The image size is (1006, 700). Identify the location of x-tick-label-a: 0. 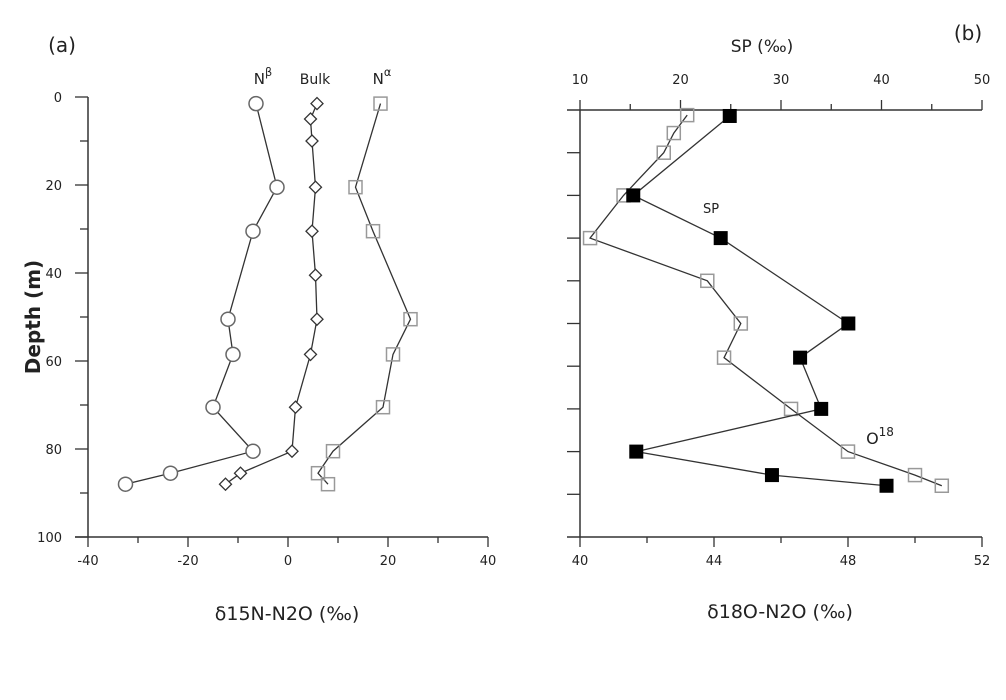
(288, 561).